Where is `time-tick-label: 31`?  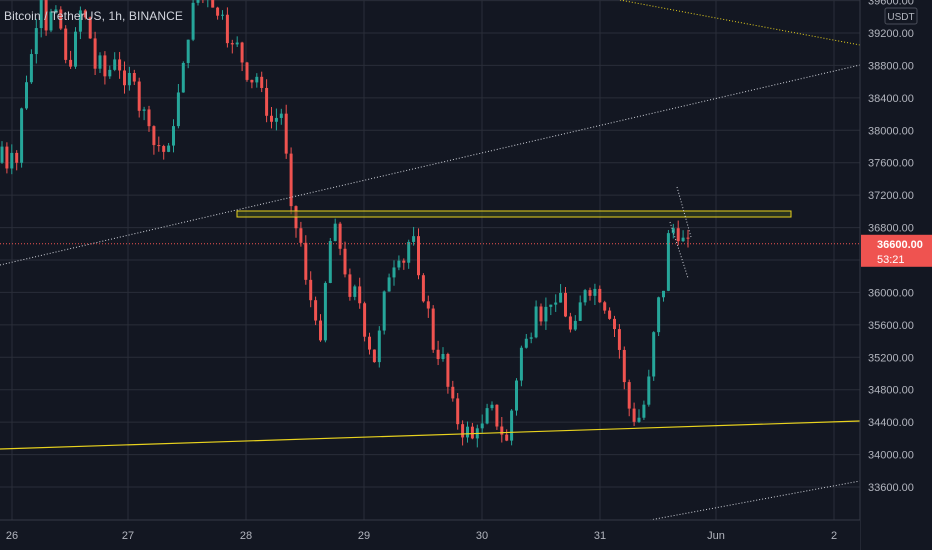
time-tick-label: 31 is located at coordinates (600, 536).